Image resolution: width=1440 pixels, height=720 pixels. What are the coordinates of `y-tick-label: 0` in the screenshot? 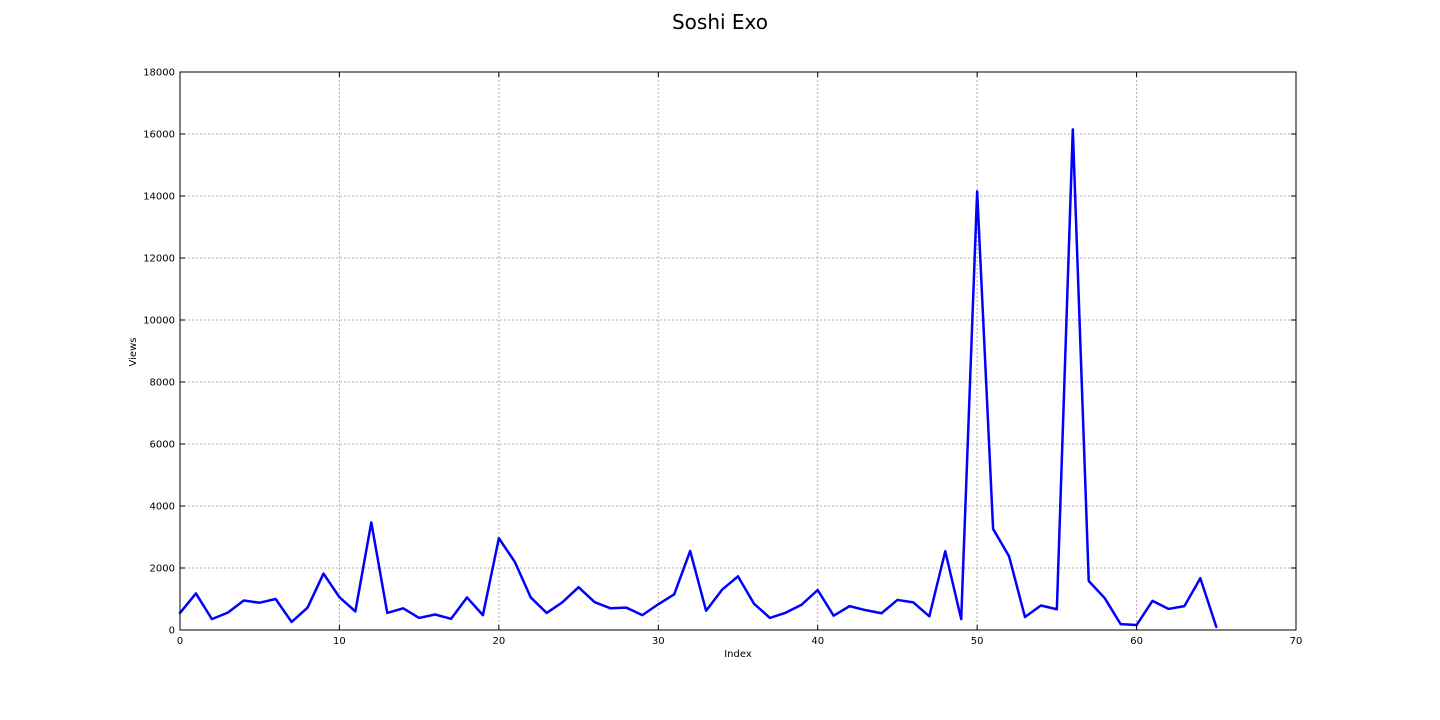 It's located at (172, 631).